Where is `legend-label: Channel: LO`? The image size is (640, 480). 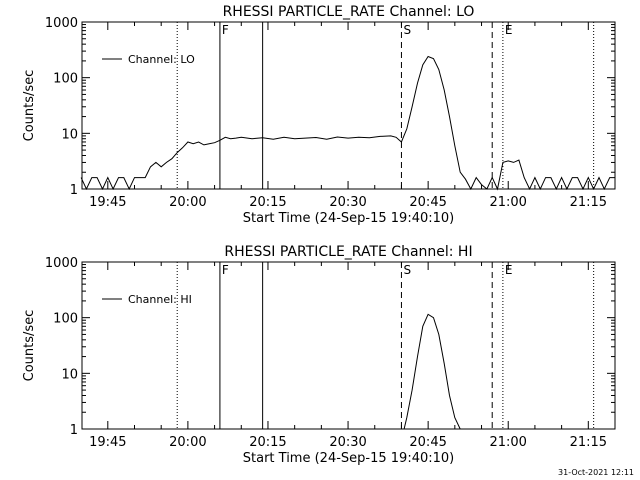
legend-label: Channel: LO is located at coordinates (161, 59).